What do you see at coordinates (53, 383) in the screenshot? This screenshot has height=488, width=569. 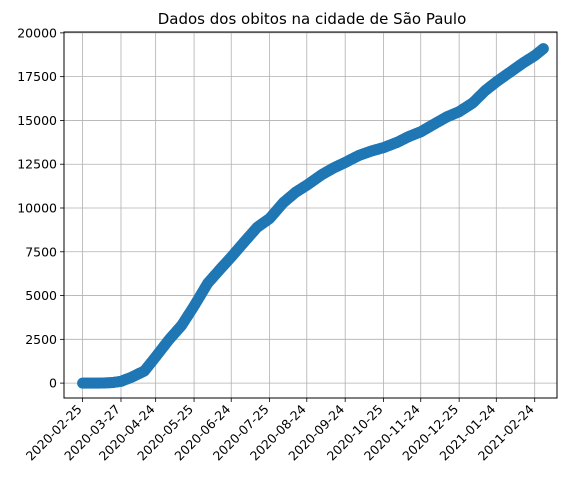 I see `y-tick-label: 0` at bounding box center [53, 383].